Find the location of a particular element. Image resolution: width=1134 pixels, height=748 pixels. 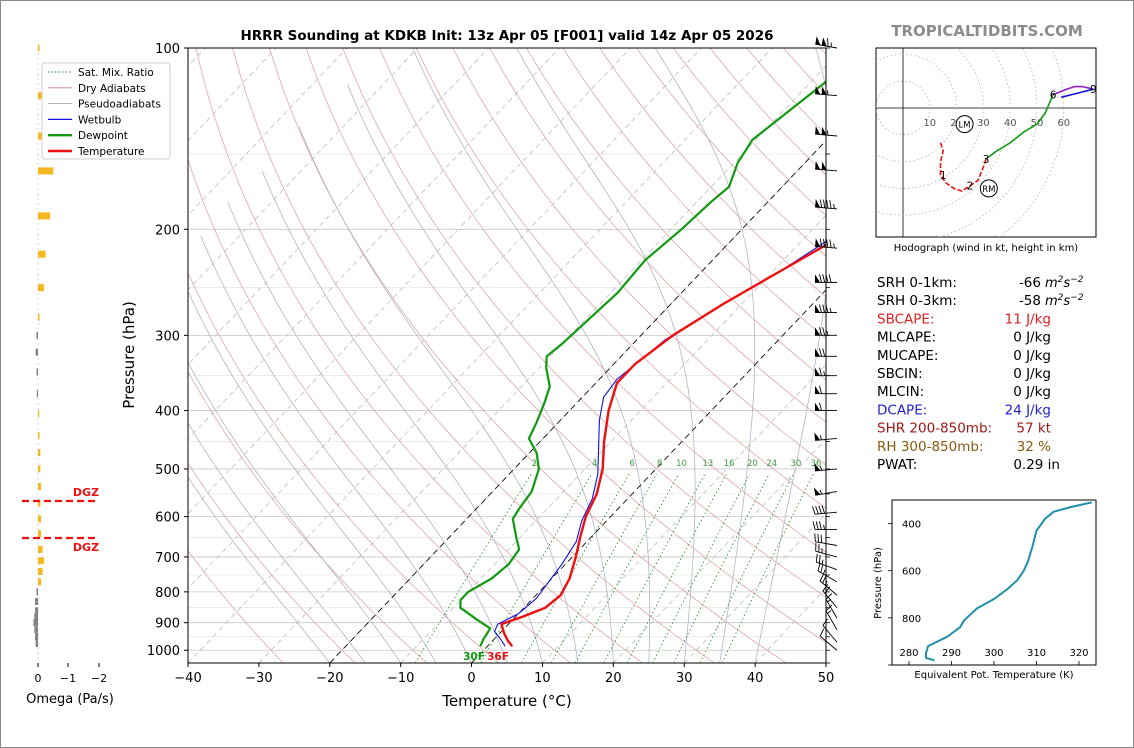

dgz-top-label: DGZ is located at coordinates (86, 492).